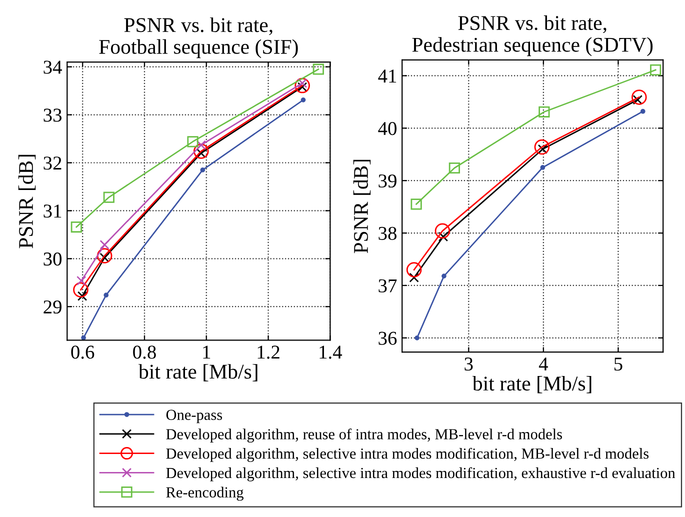  Describe the element at coordinates (407, 455) in the screenshot. I see `legend-label: Developed algorithm, selective intra modes modification, MB-level r-d models` at that location.